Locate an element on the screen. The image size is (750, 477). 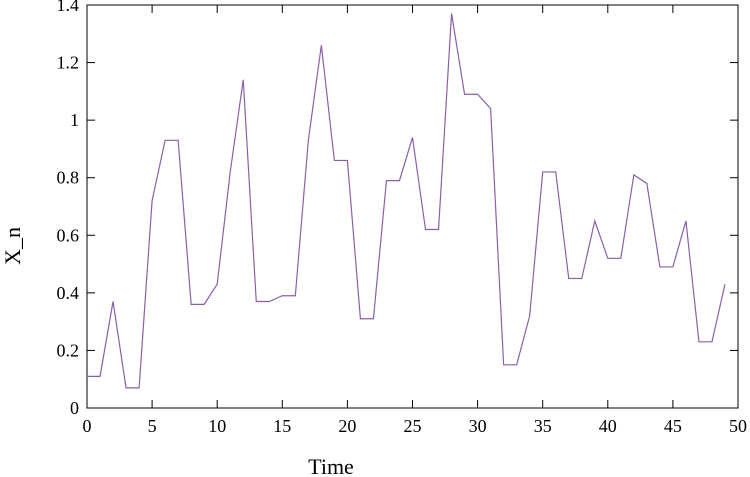
x-tick-label: 15 is located at coordinates (282, 426).